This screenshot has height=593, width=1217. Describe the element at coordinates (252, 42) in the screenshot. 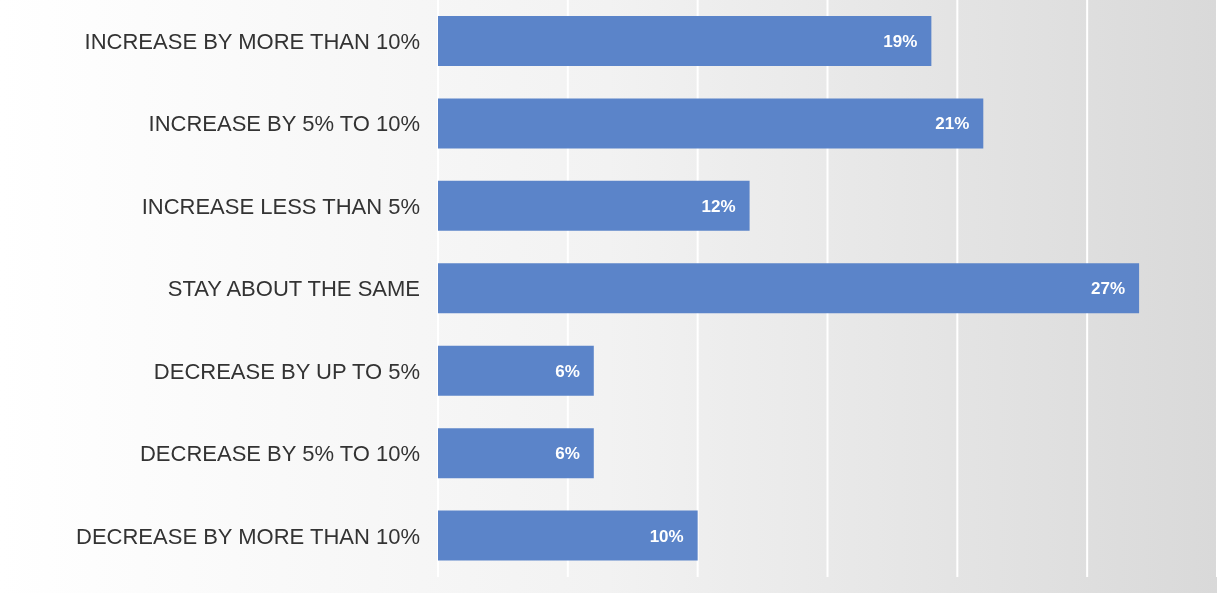

I see `y-tick-label: INCREASE BY MORE THAN 10%` at that location.